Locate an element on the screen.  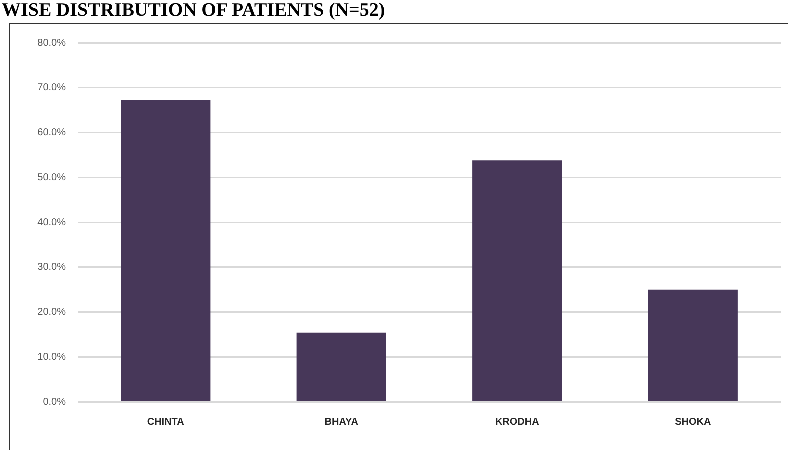
x-tick-label: BHAYA is located at coordinates (341, 422).